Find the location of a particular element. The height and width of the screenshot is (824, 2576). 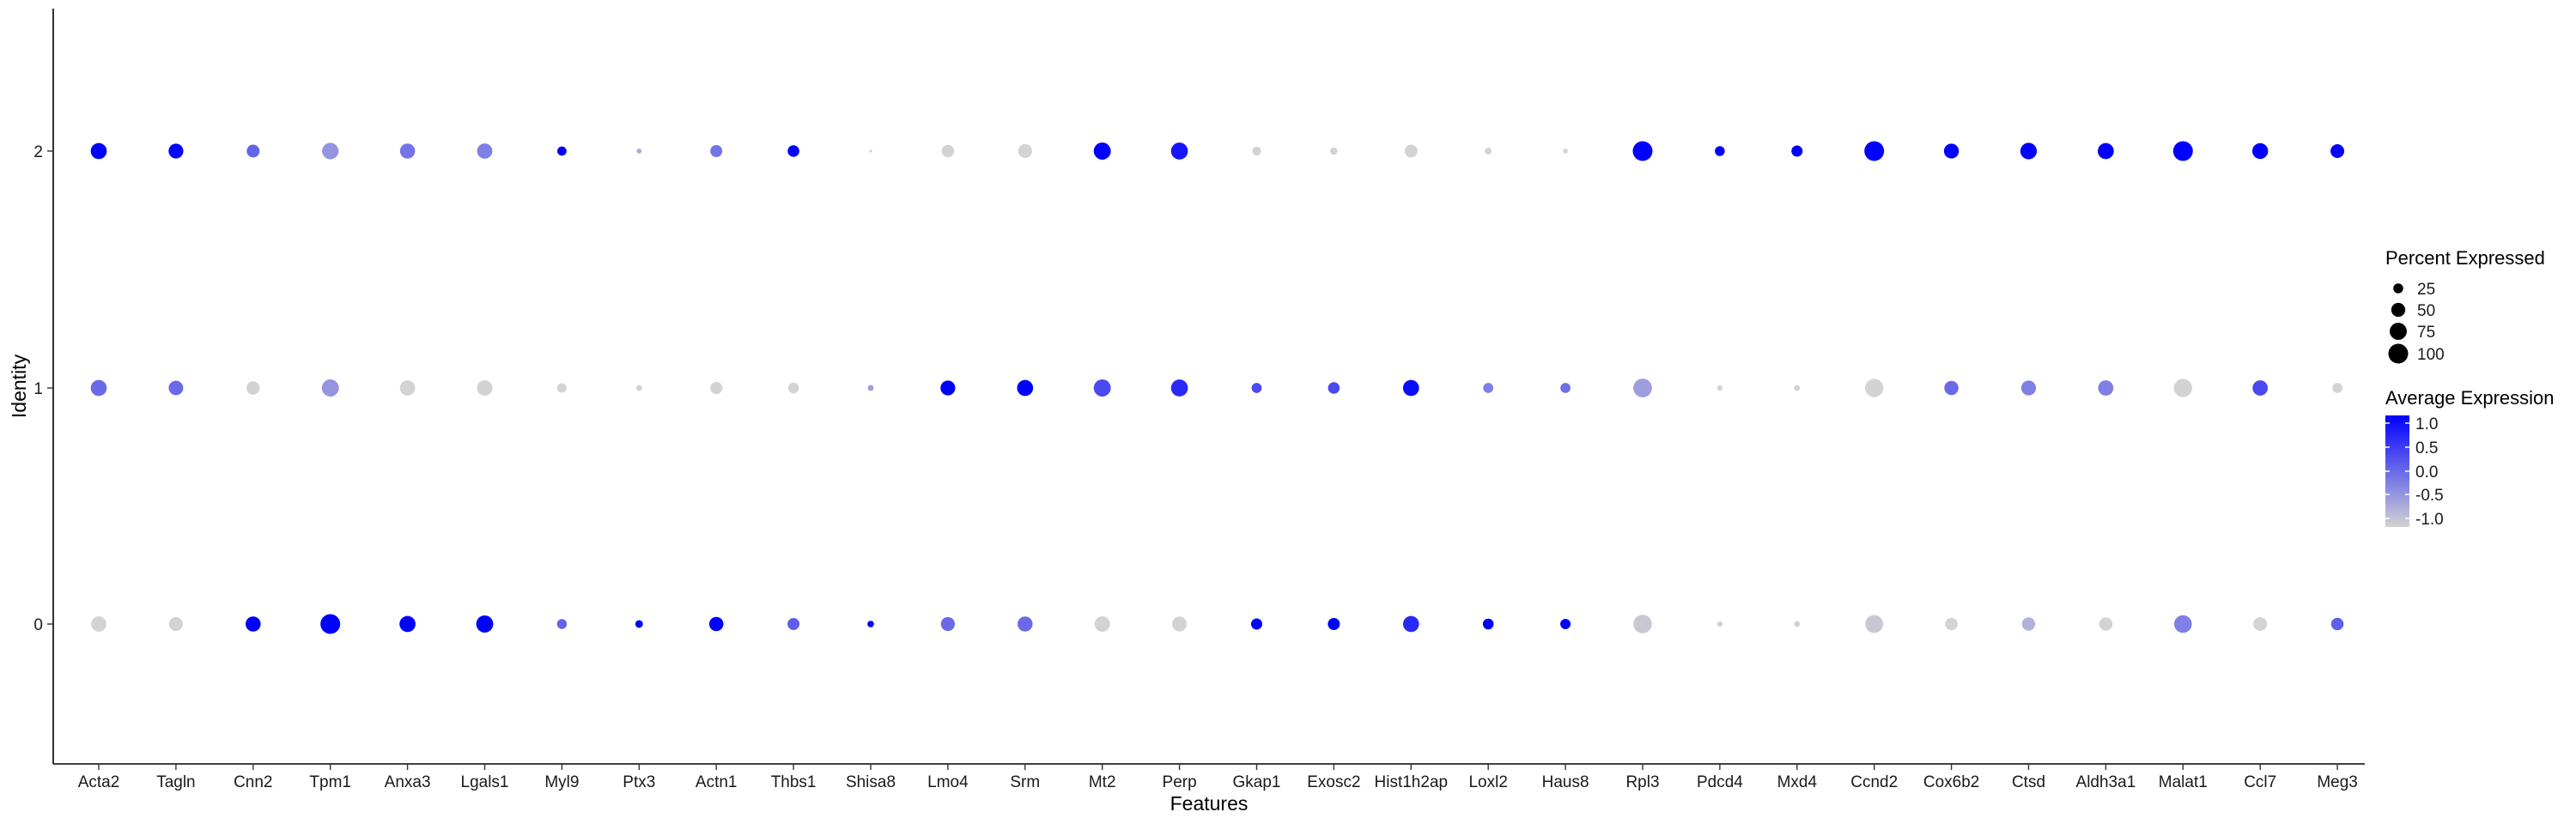

x-tick-label: Malat1 is located at coordinates (2184, 782).